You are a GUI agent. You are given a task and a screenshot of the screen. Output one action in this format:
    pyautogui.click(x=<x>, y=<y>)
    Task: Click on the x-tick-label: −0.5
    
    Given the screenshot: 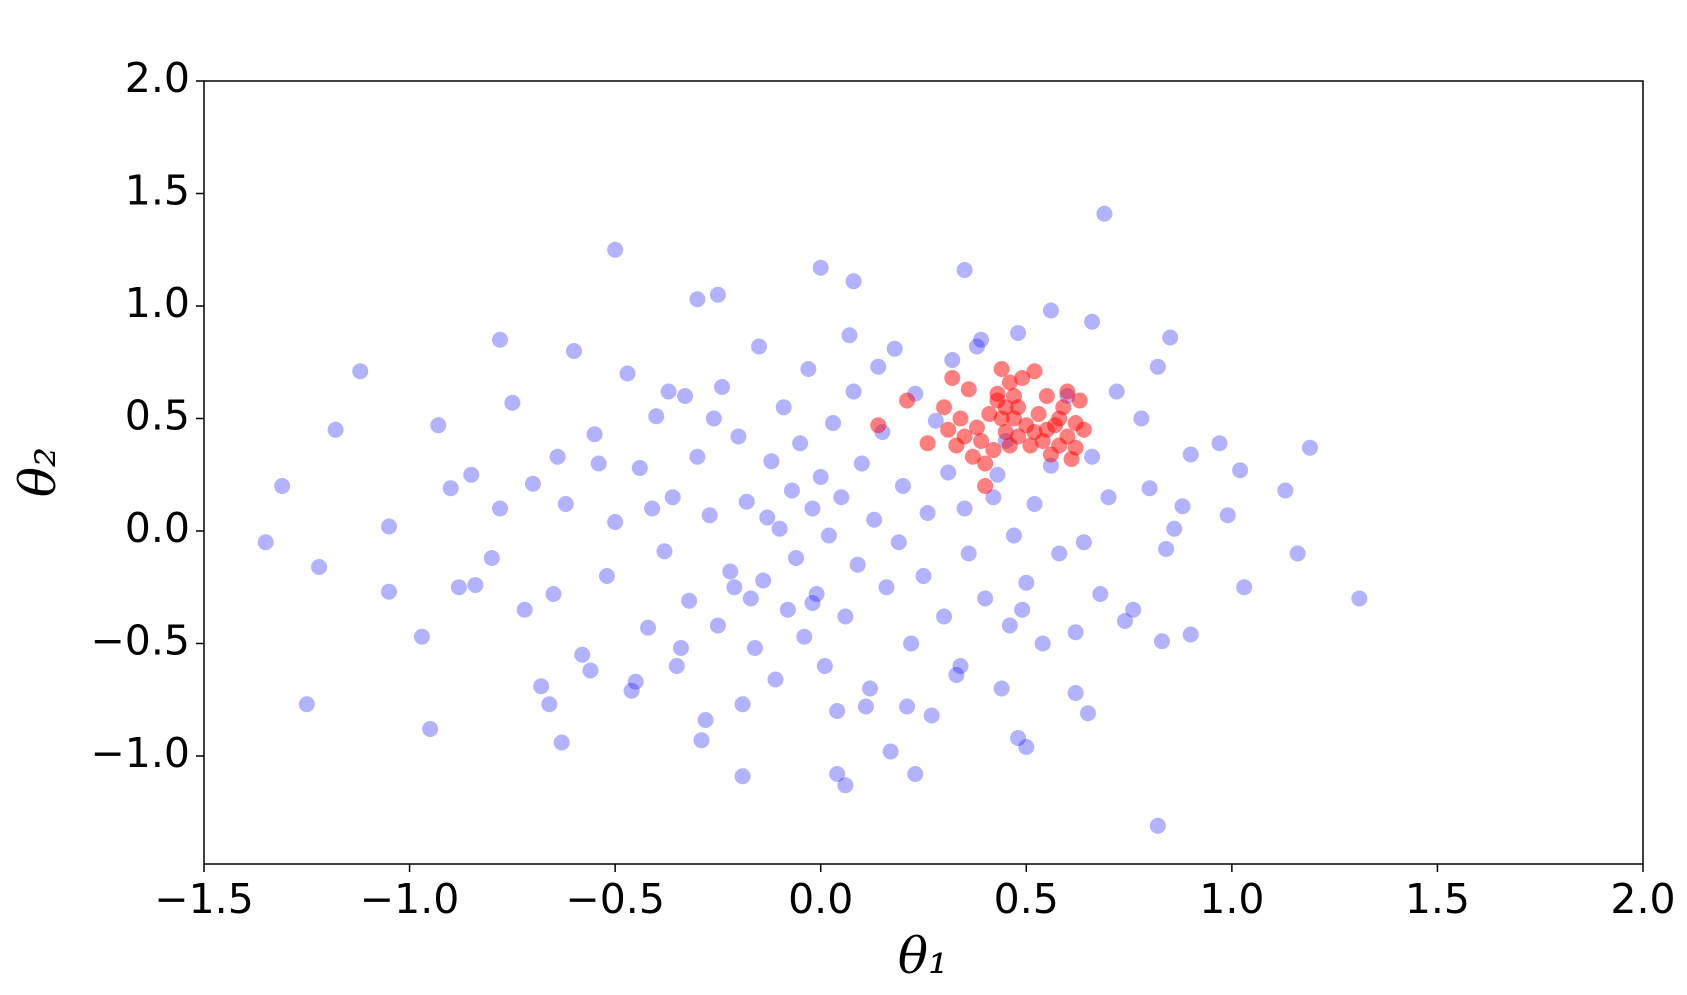 What is the action you would take?
    pyautogui.click(x=615, y=899)
    